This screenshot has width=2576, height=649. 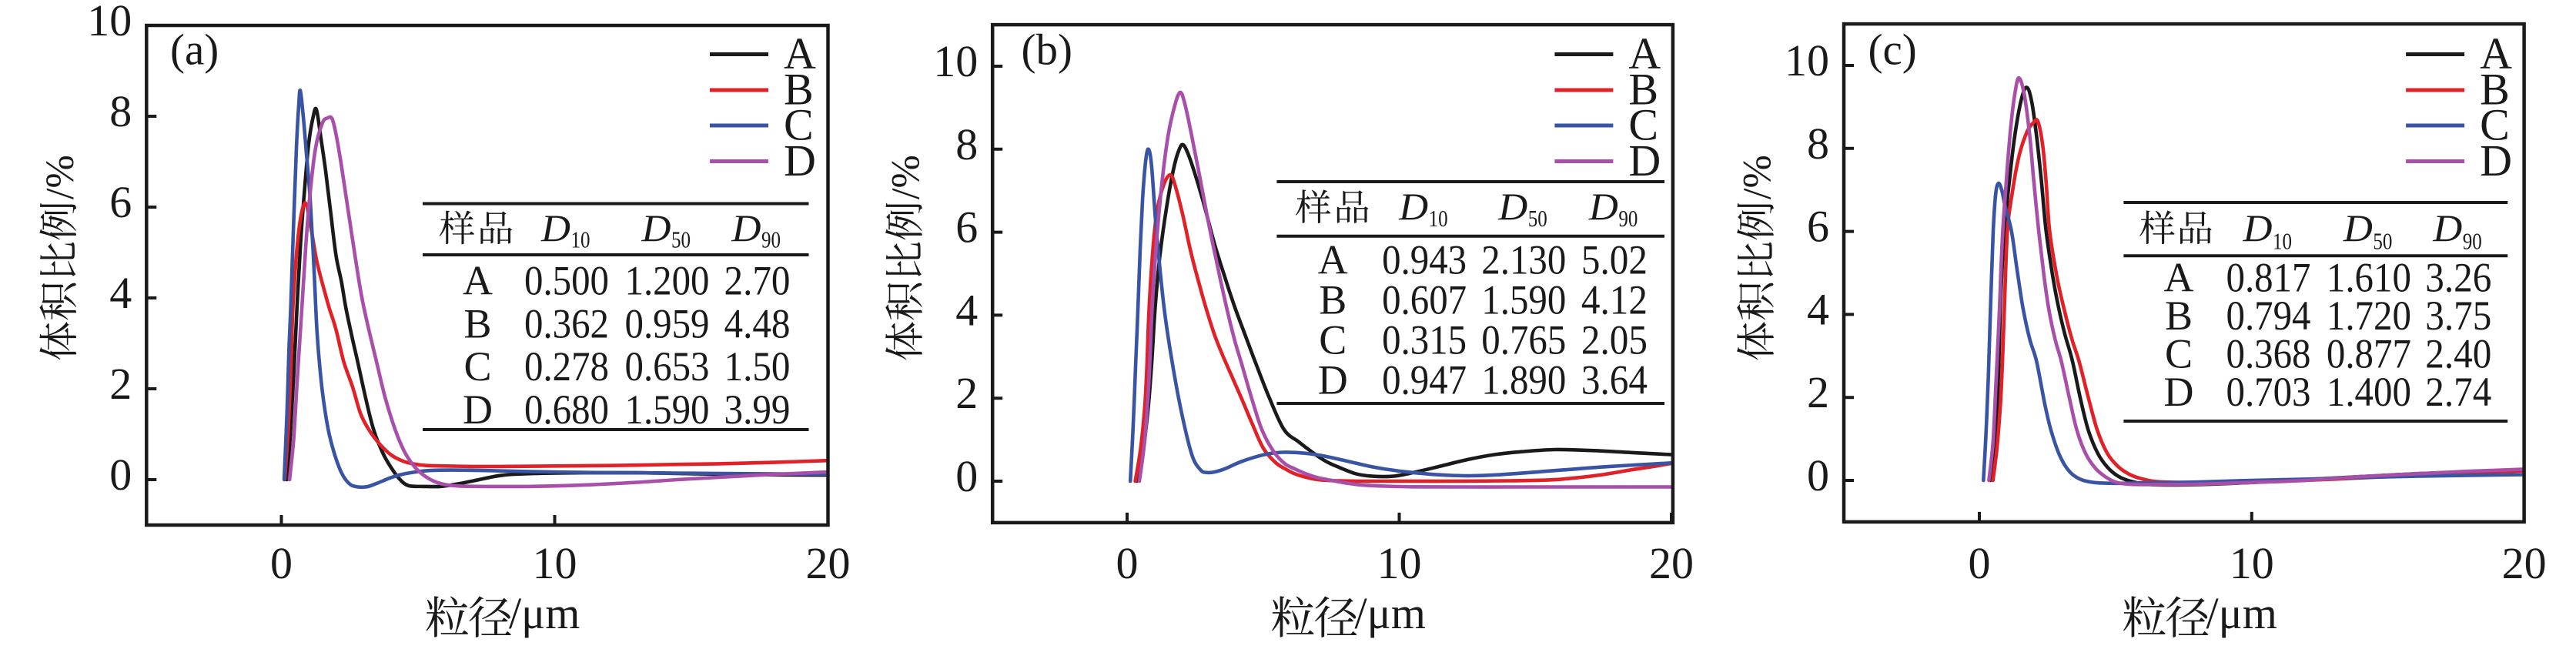 I want to click on svg-text: 5.02, so click(x=1615, y=260).